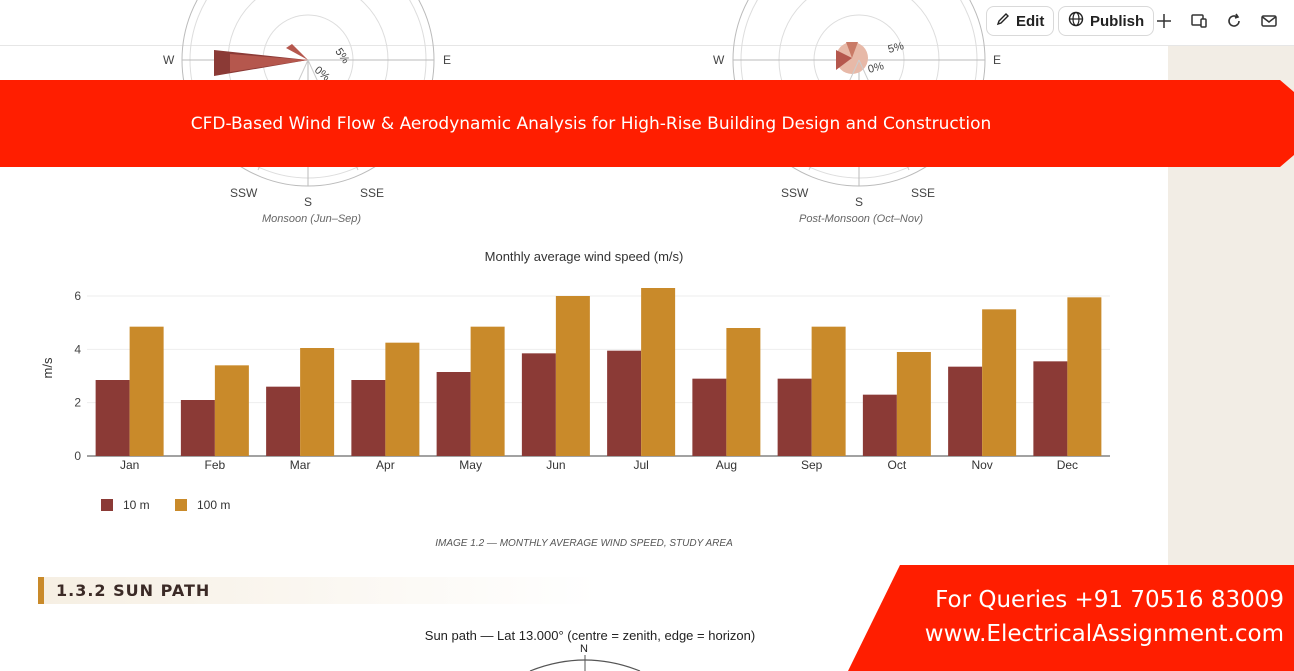 This screenshot has height=671, width=1294. Describe the element at coordinates (300, 465) in the screenshot. I see `x-tick-label-mar: Mar` at that location.